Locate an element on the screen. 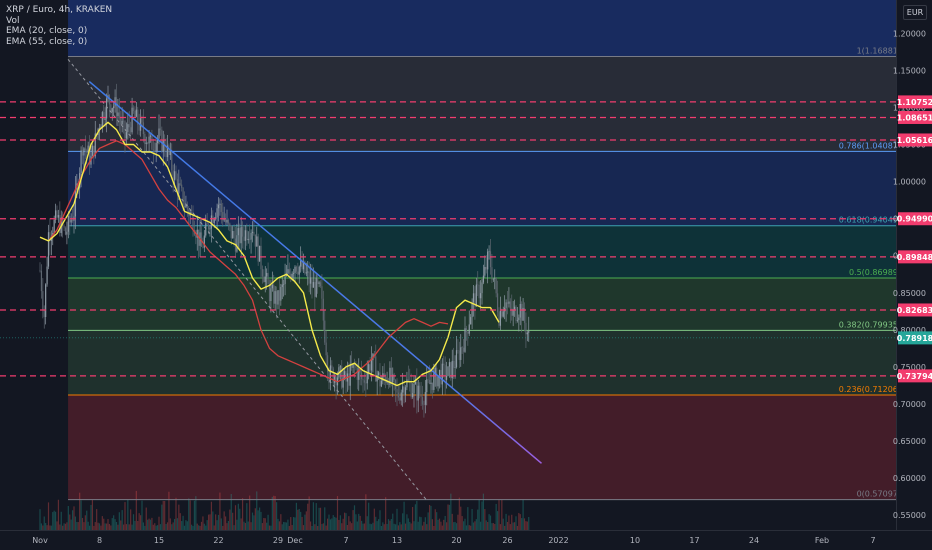  fib-label-0.236: 0.236(0.71206) is located at coordinates (870, 389).